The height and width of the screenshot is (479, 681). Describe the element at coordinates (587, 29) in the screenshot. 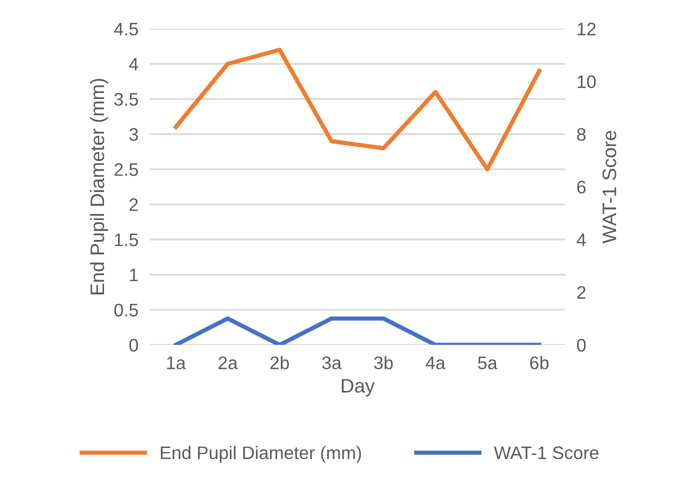

I see `y2-tick-label: 12` at that location.